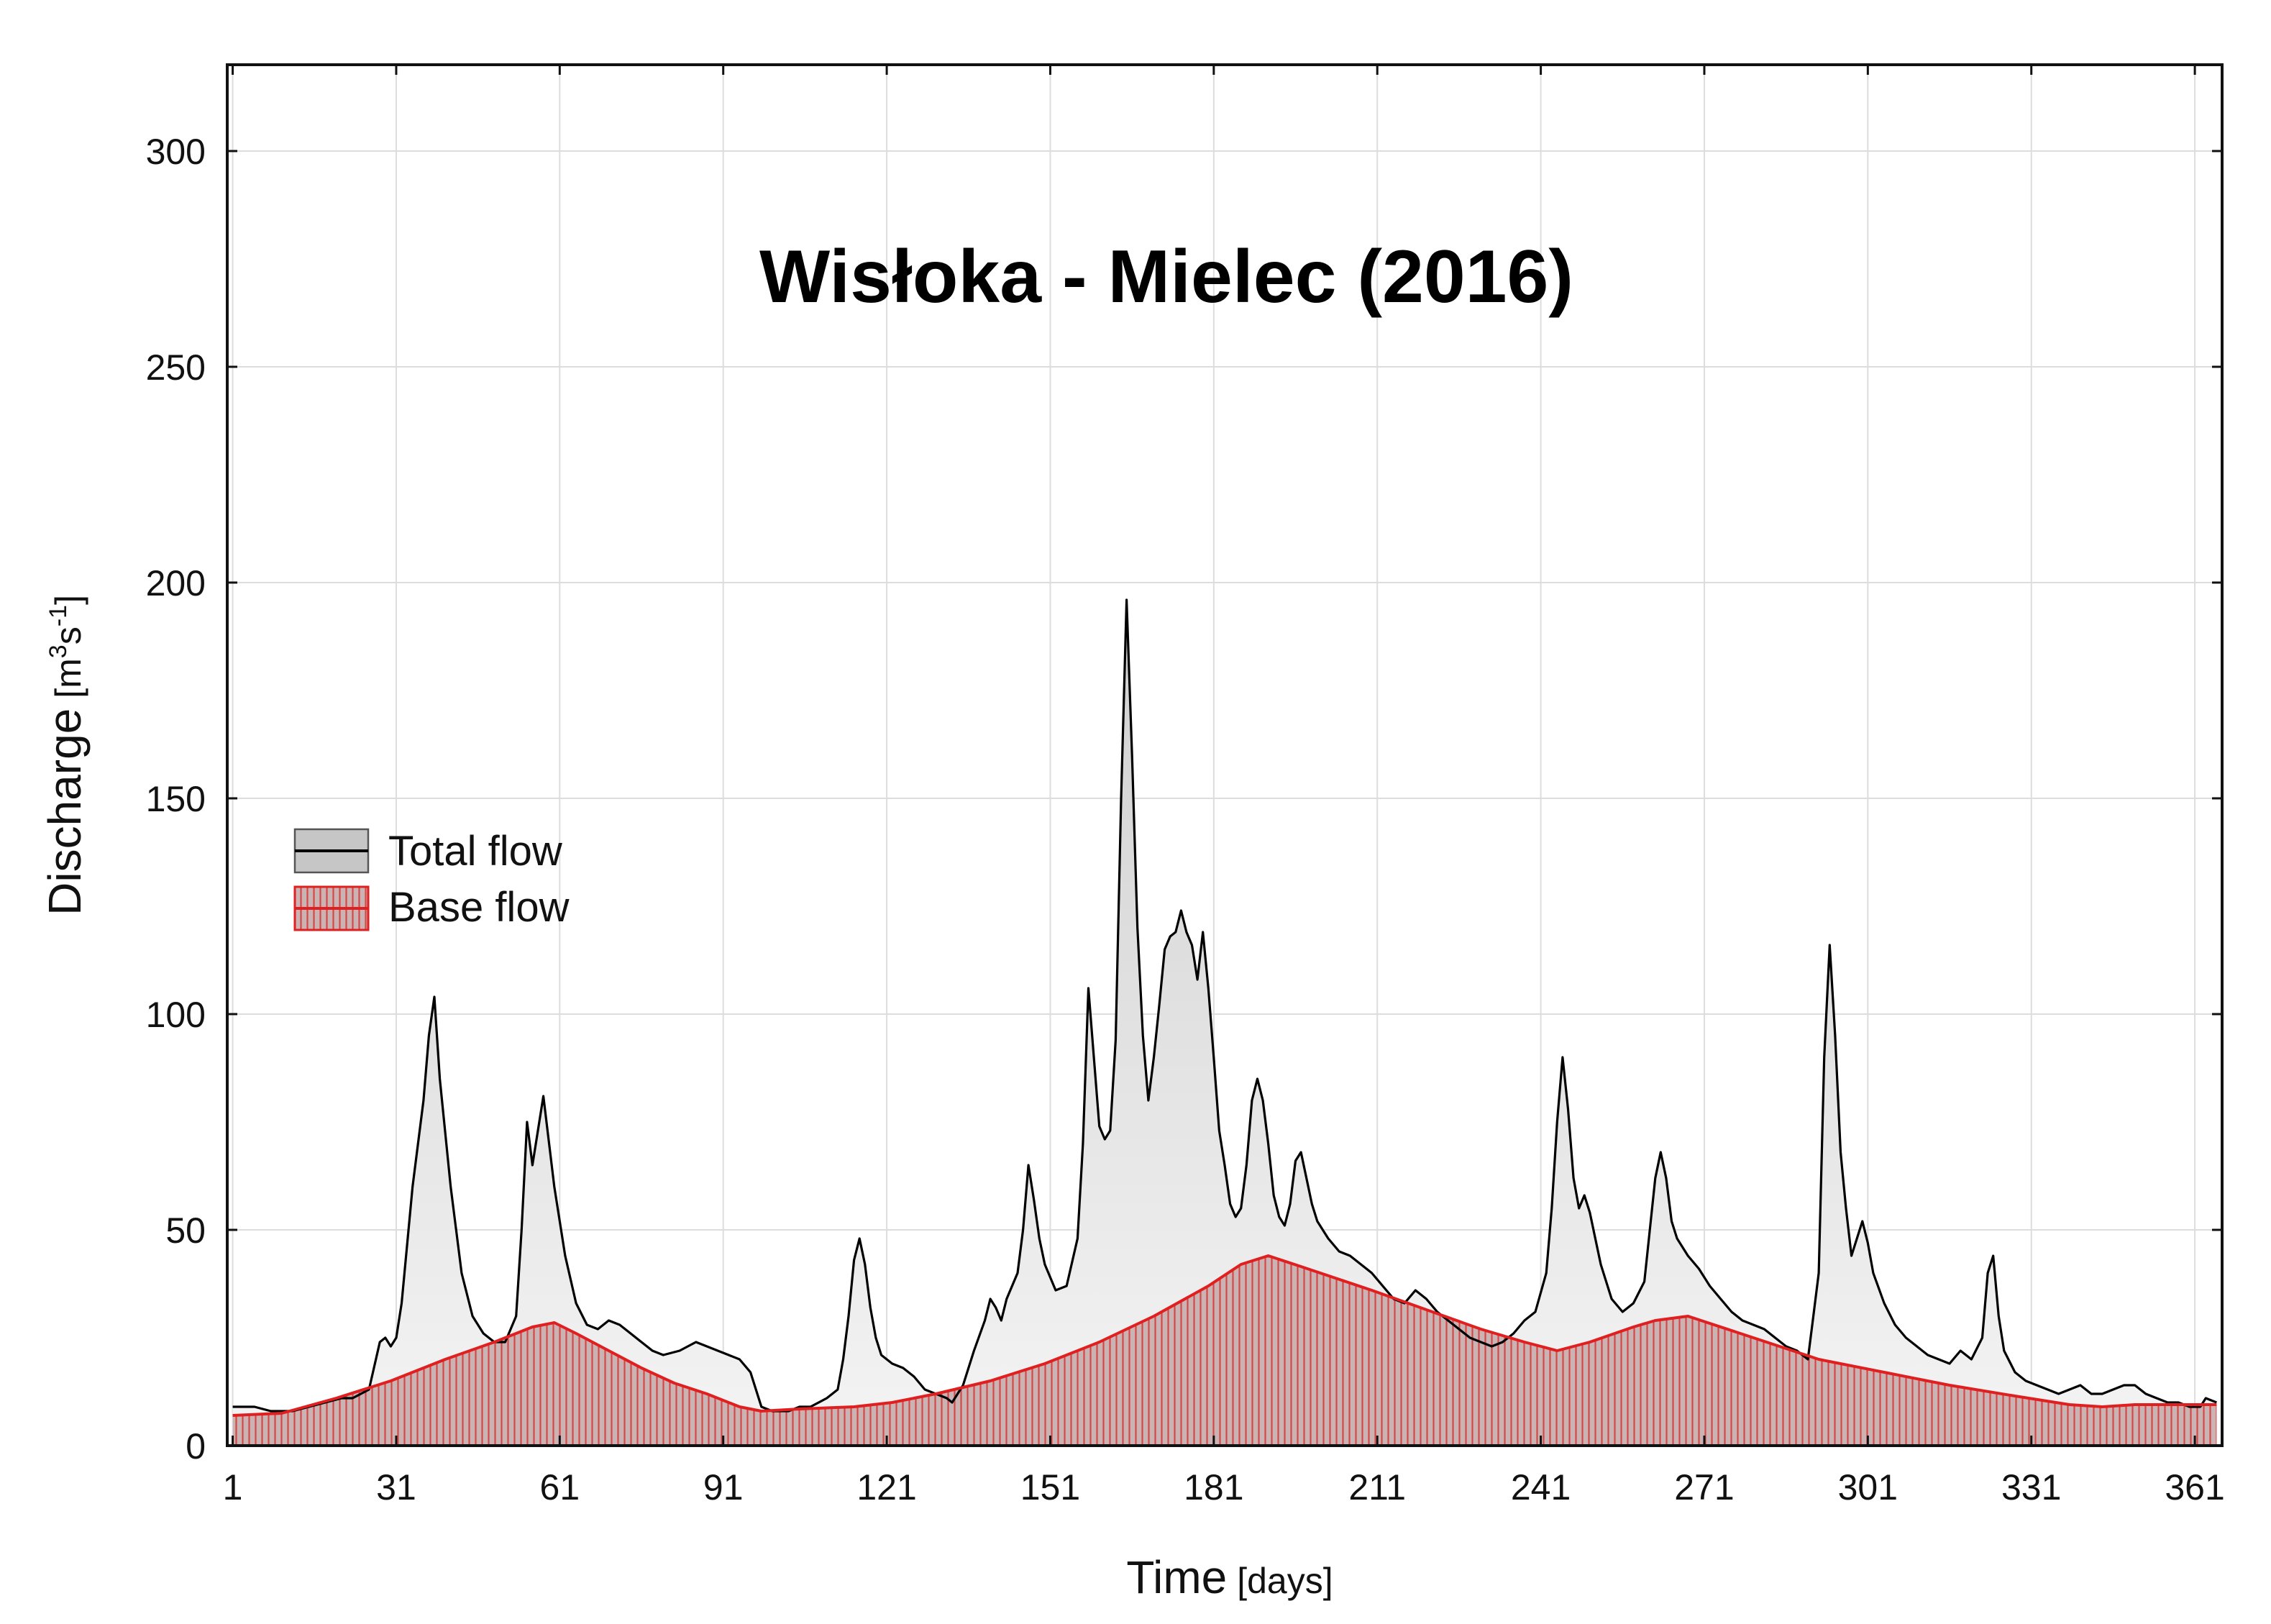 The height and width of the screenshot is (1624, 2271). What do you see at coordinates (1176, 1577) in the screenshot?
I see `x-axis-label: Time` at bounding box center [1176, 1577].